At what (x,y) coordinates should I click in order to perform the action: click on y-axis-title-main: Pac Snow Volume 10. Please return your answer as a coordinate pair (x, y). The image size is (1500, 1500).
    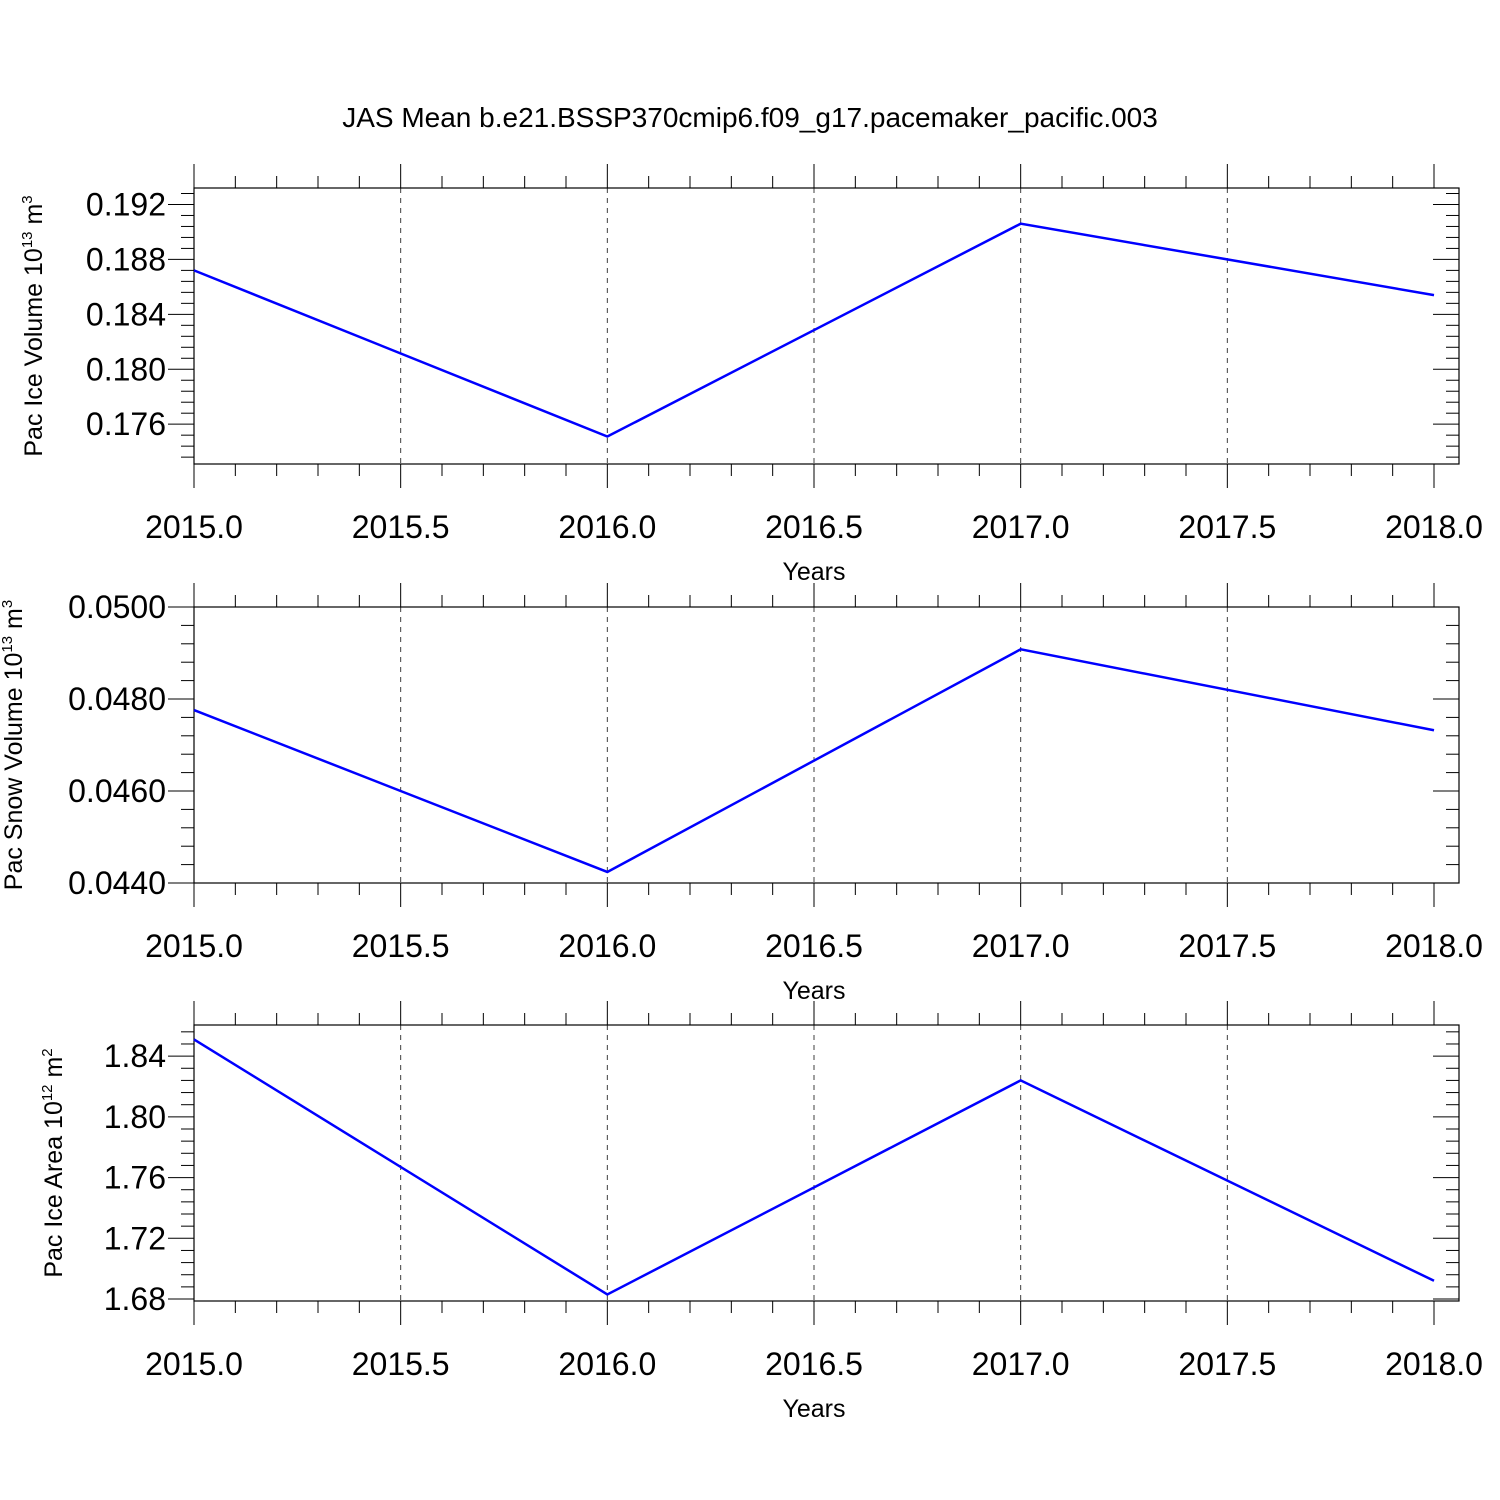
    Looking at the image, I should click on (14, 772).